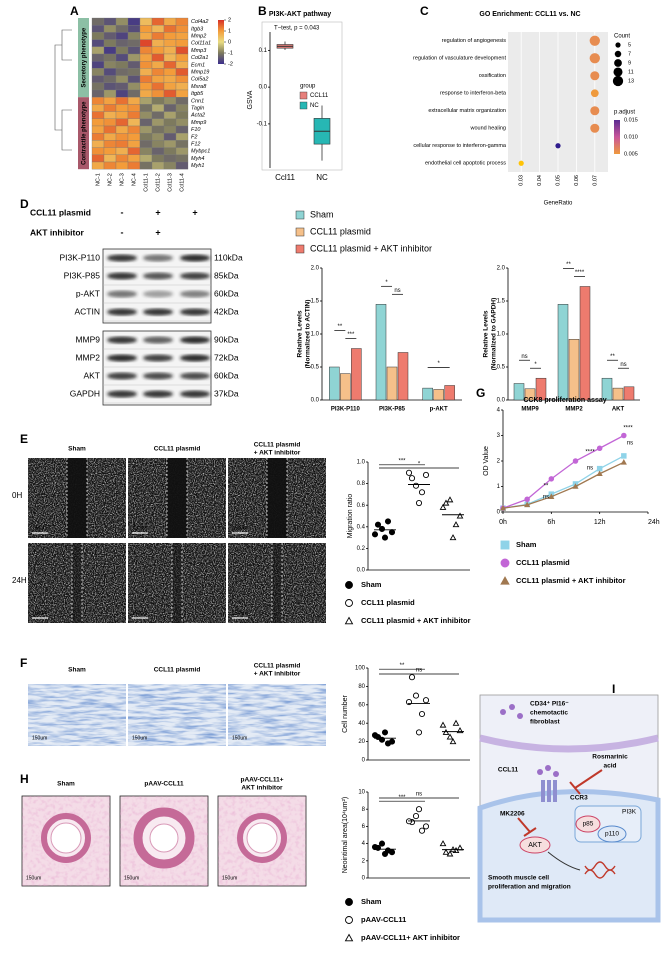  I want to click on legend-size, so click(618, 54).